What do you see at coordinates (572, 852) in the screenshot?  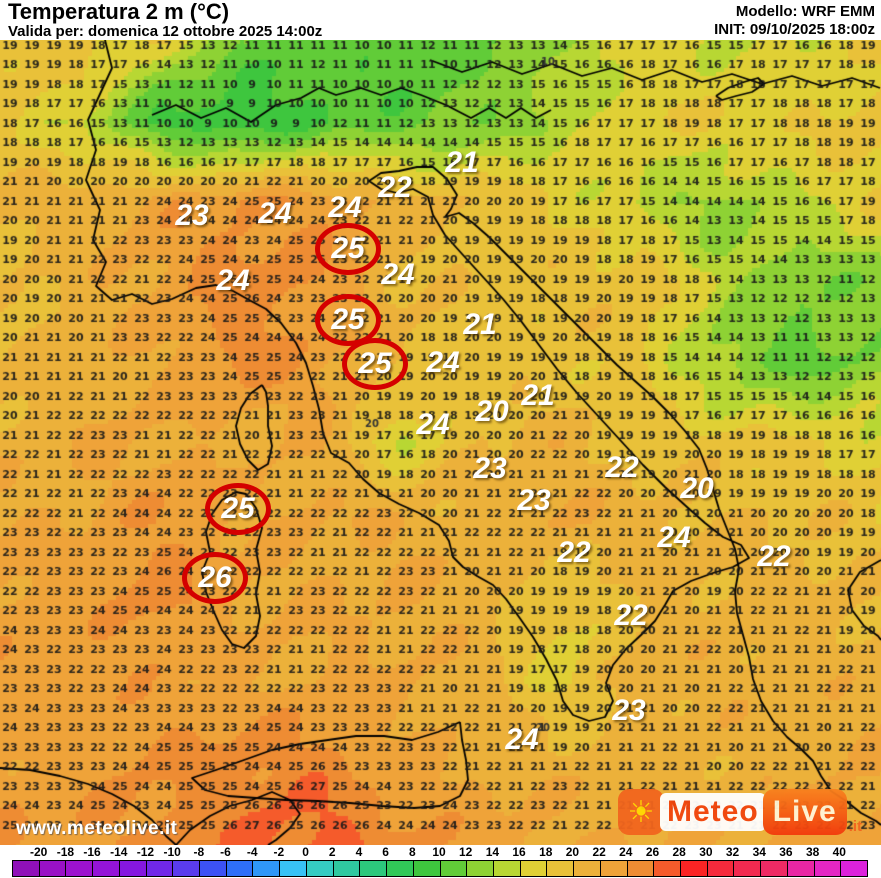 I see `colorbar-tick-label: 20` at bounding box center [572, 852].